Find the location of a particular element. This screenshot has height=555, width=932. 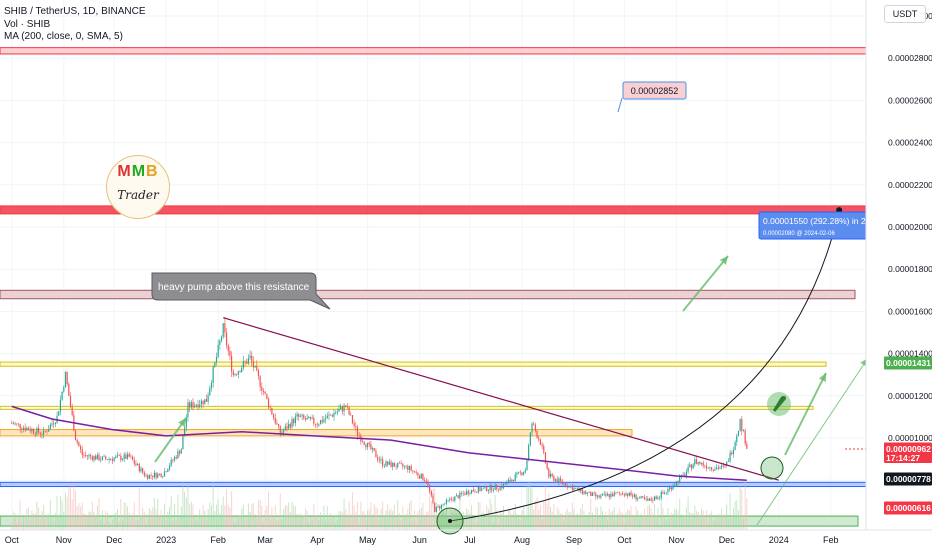

ma200-line is located at coordinates (379, 443).